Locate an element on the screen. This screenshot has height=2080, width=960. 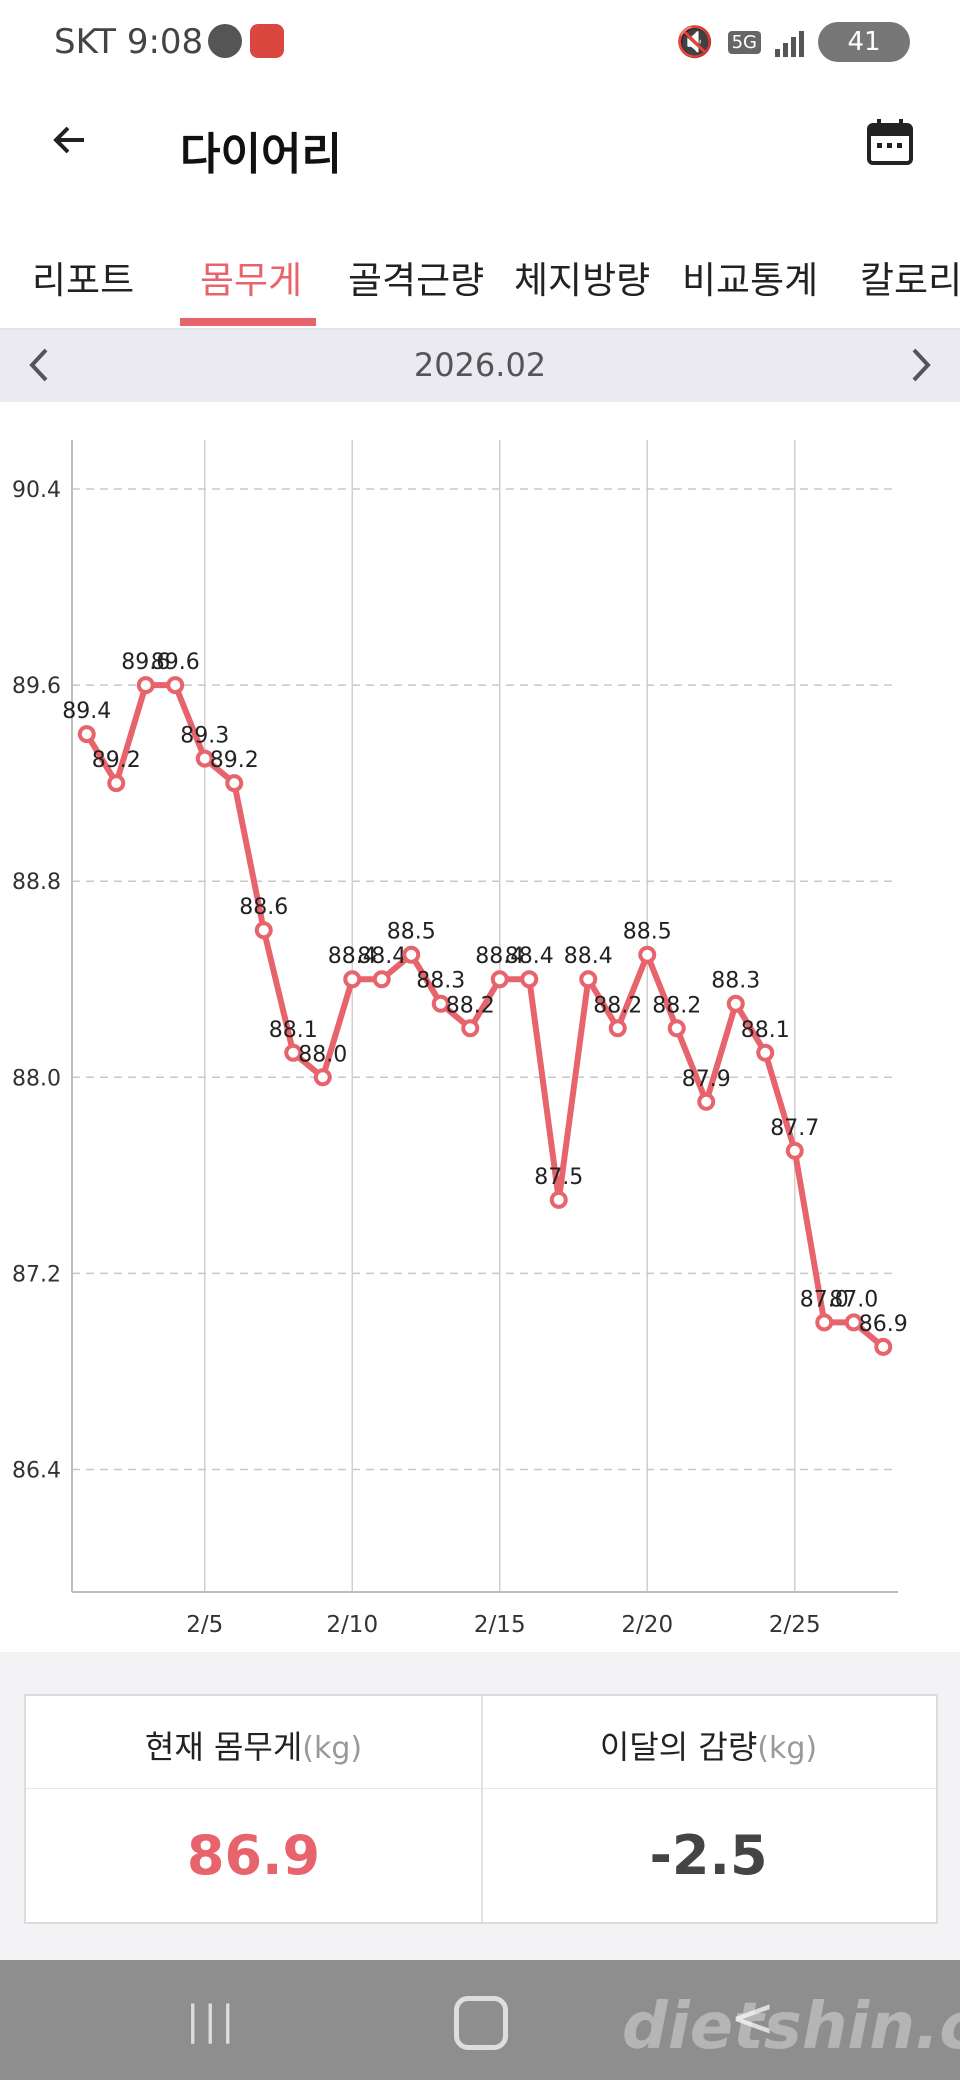
back-button is located at coordinates (70, 140).